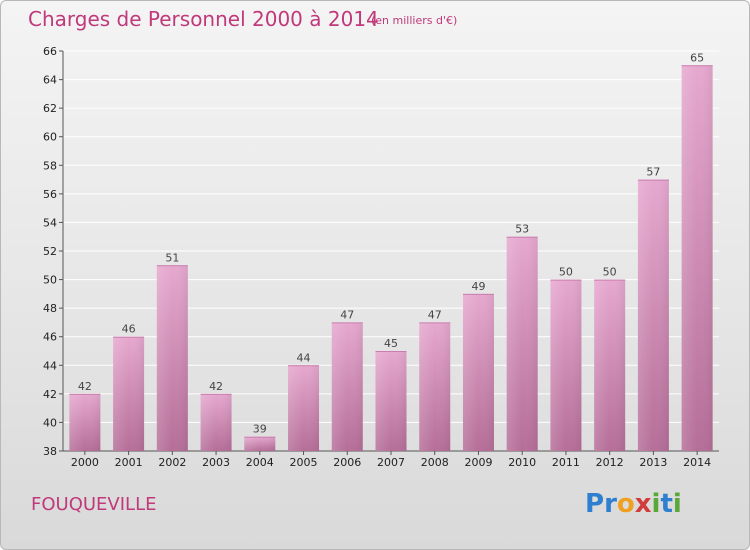  I want to click on x-tick-label: 2005, so click(304, 462).